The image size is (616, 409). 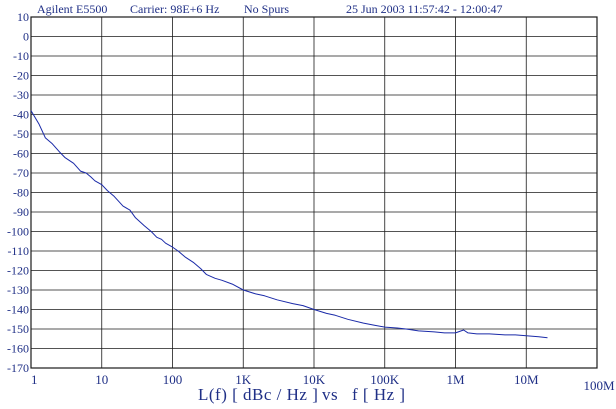 What do you see at coordinates (23, 17) in the screenshot?
I see `y-tick-label: 10` at bounding box center [23, 17].